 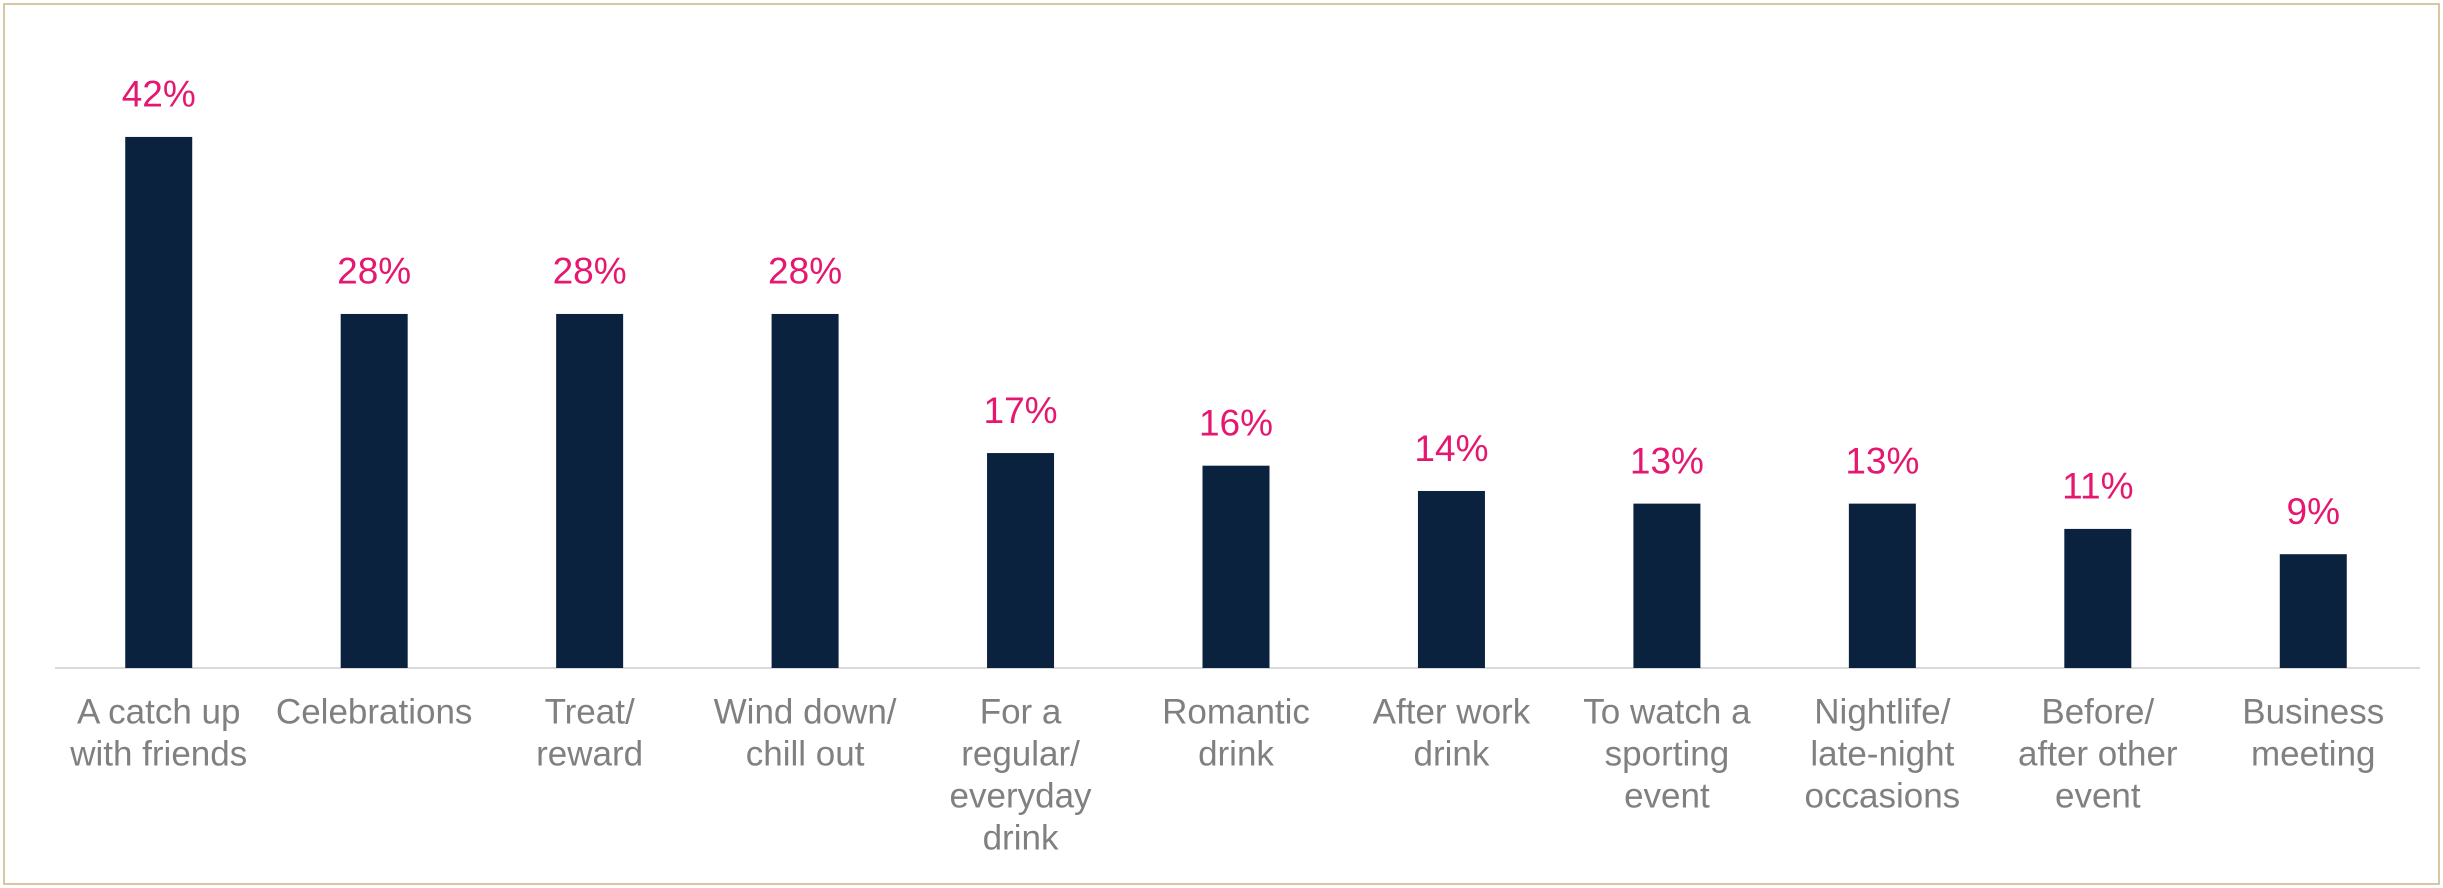 I want to click on x-tick-label: Business, so click(x=2313, y=711).